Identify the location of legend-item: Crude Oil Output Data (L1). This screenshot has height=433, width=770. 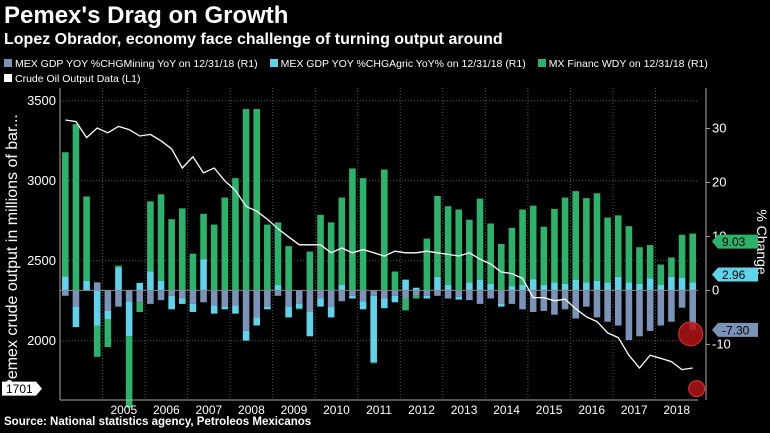
(72, 79).